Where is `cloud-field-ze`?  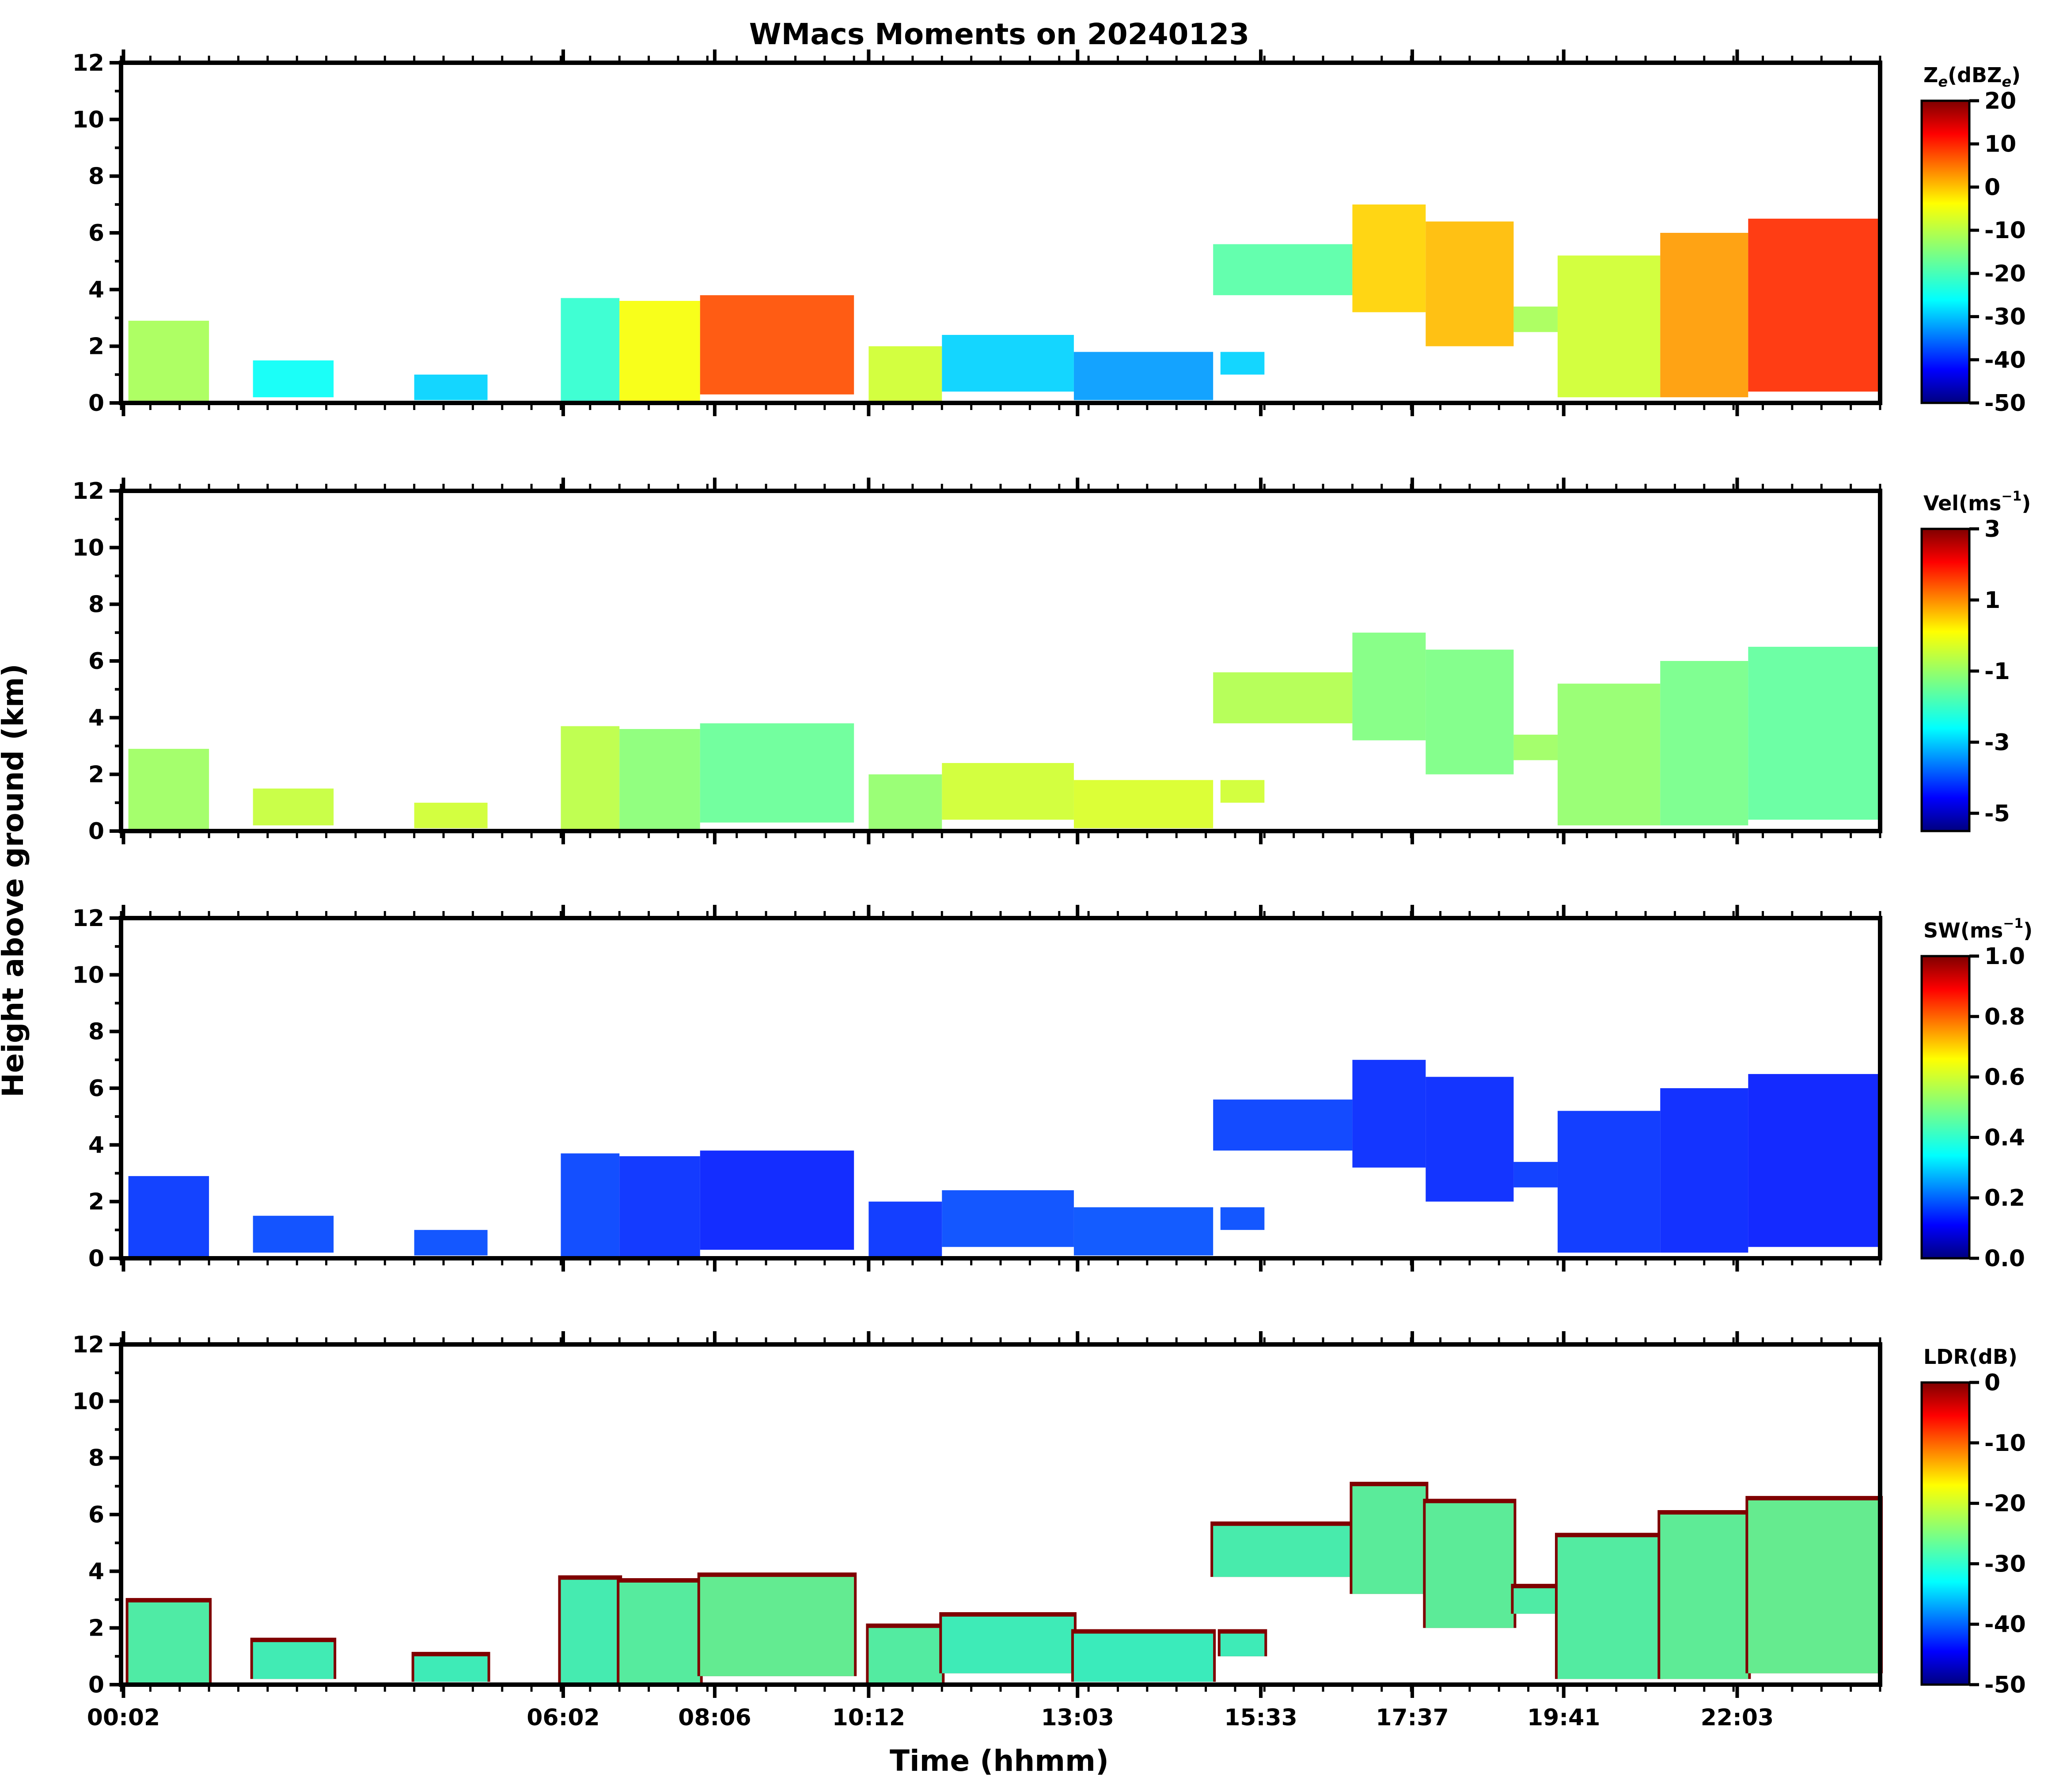
cloud-field-ze is located at coordinates (1004, 303).